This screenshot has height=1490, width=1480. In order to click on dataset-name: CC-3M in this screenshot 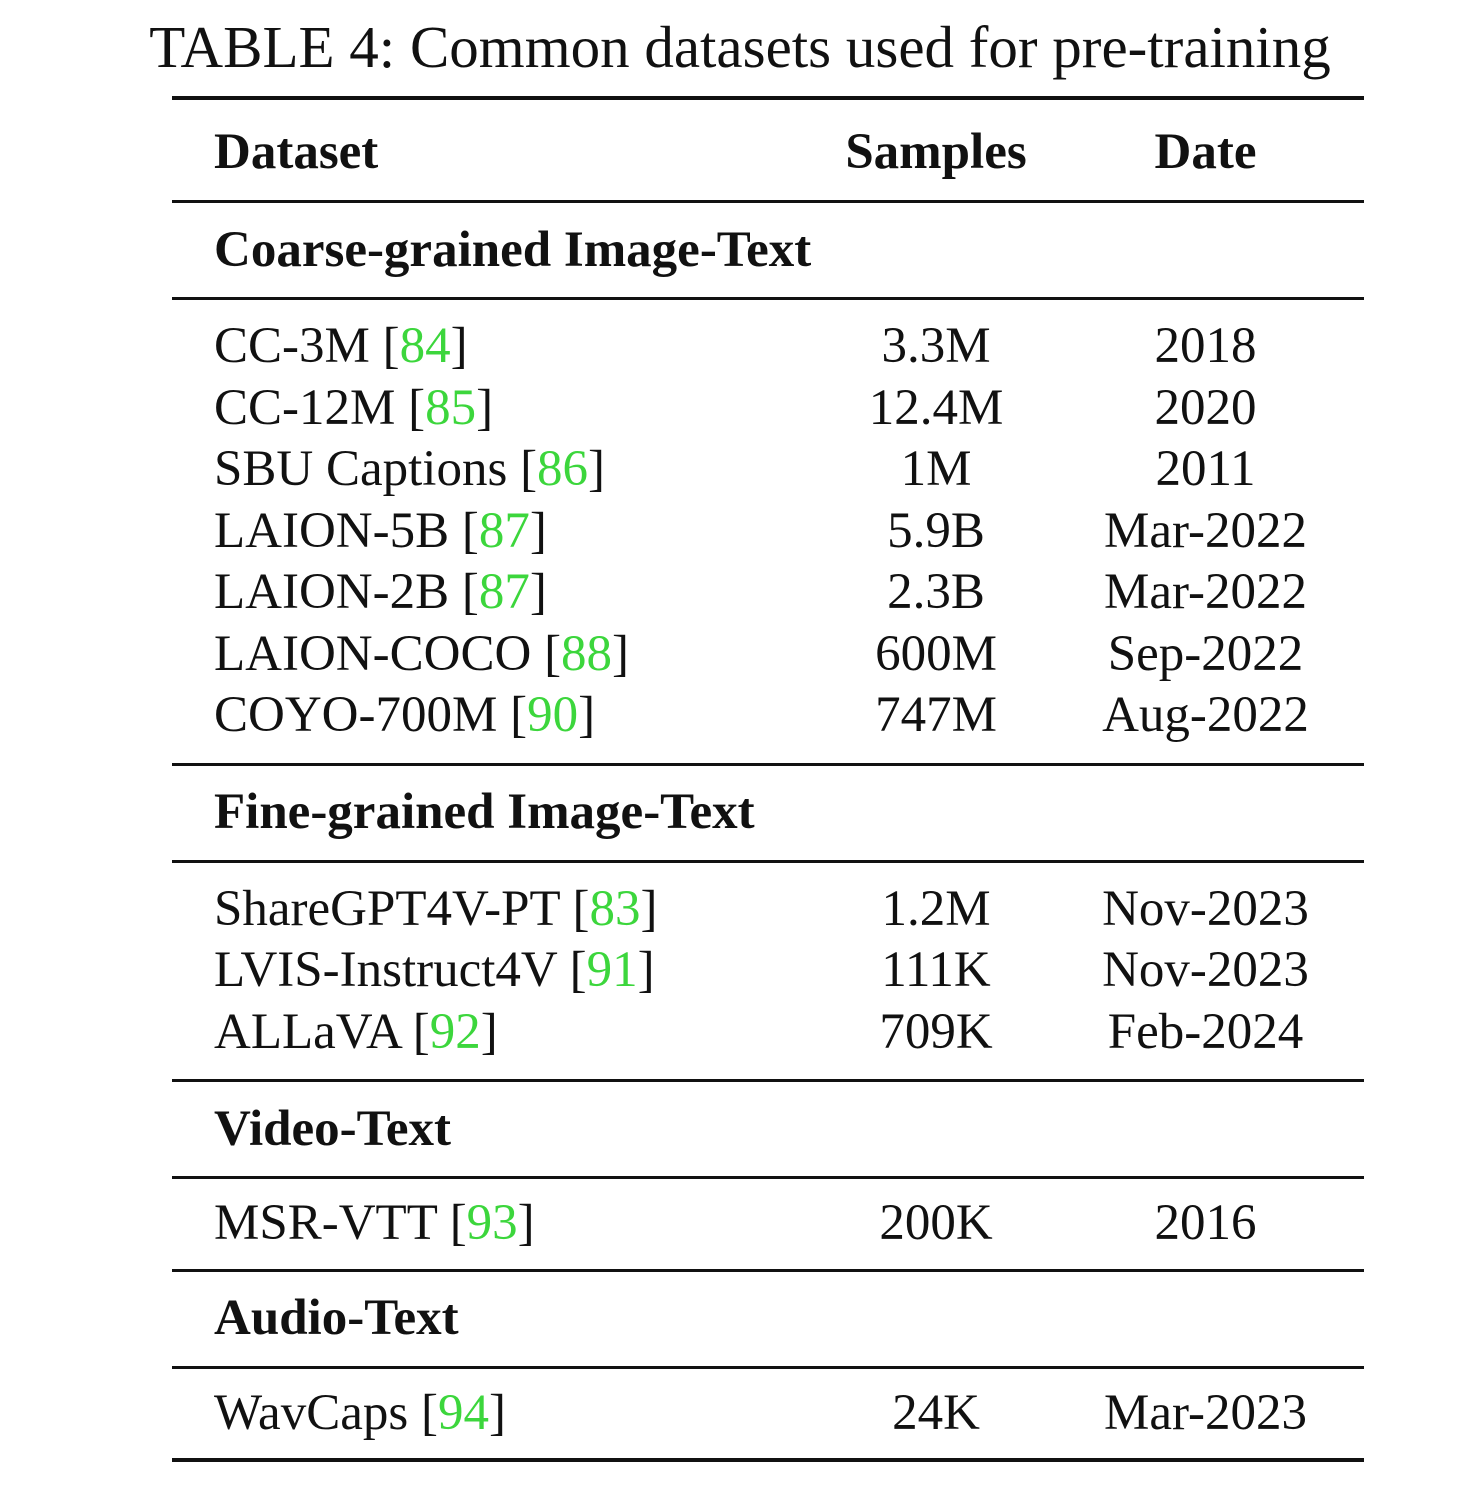, I will do `click(292, 346)`.